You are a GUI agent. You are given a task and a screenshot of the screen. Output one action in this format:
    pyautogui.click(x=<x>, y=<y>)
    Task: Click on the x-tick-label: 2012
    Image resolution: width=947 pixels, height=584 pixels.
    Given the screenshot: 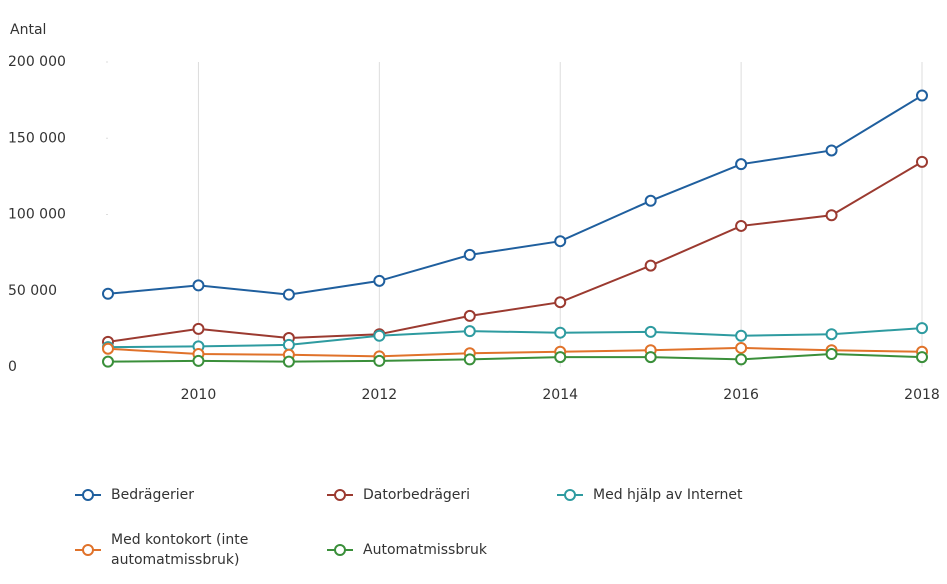 What is the action you would take?
    pyautogui.click(x=380, y=395)
    